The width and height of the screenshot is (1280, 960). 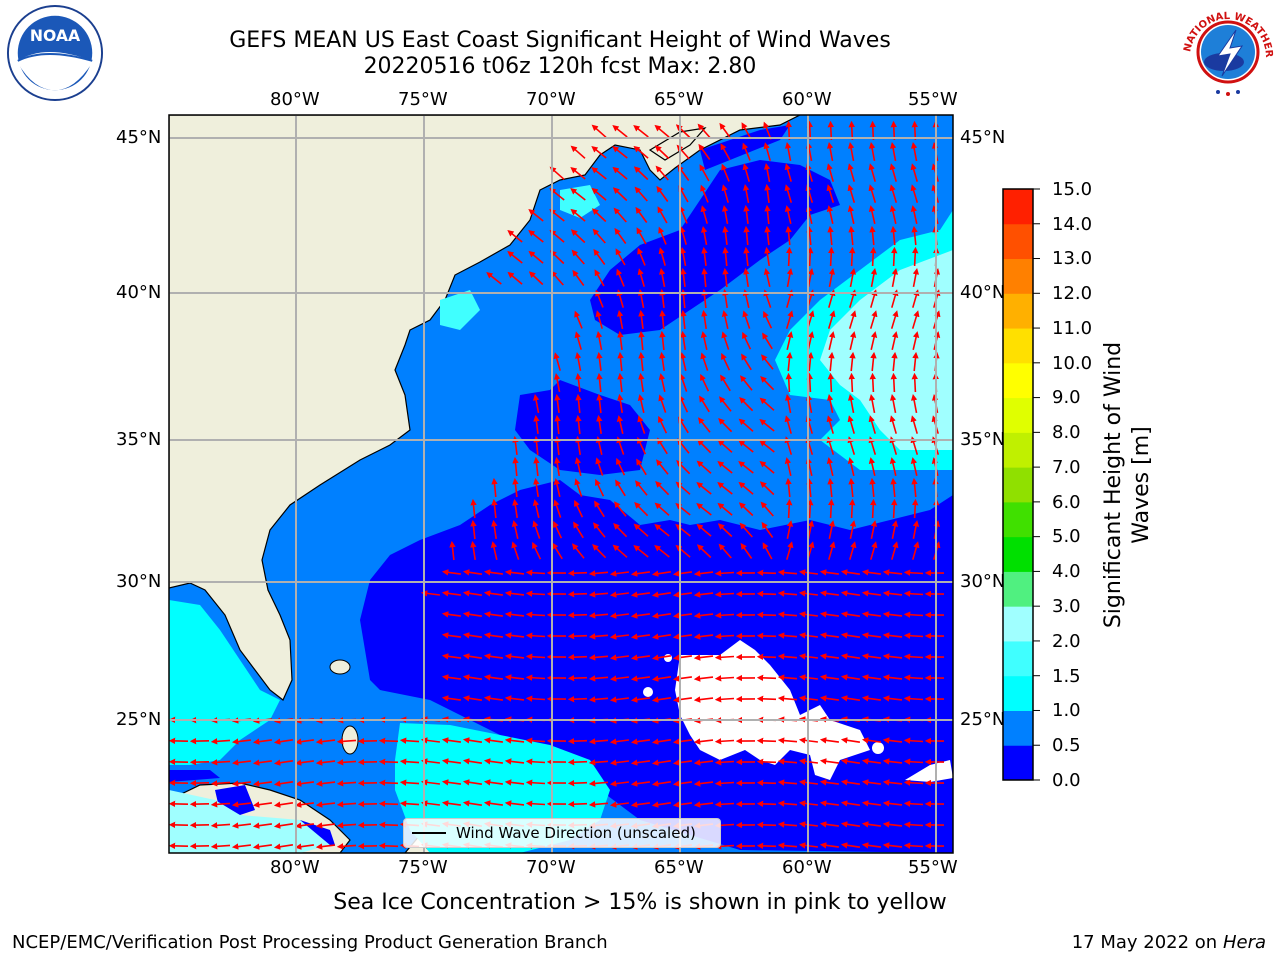 What do you see at coordinates (1226, 50) in the screenshot?
I see `nws-logo-icon: NATIONAL WEATHER SERVICE` at bounding box center [1226, 50].